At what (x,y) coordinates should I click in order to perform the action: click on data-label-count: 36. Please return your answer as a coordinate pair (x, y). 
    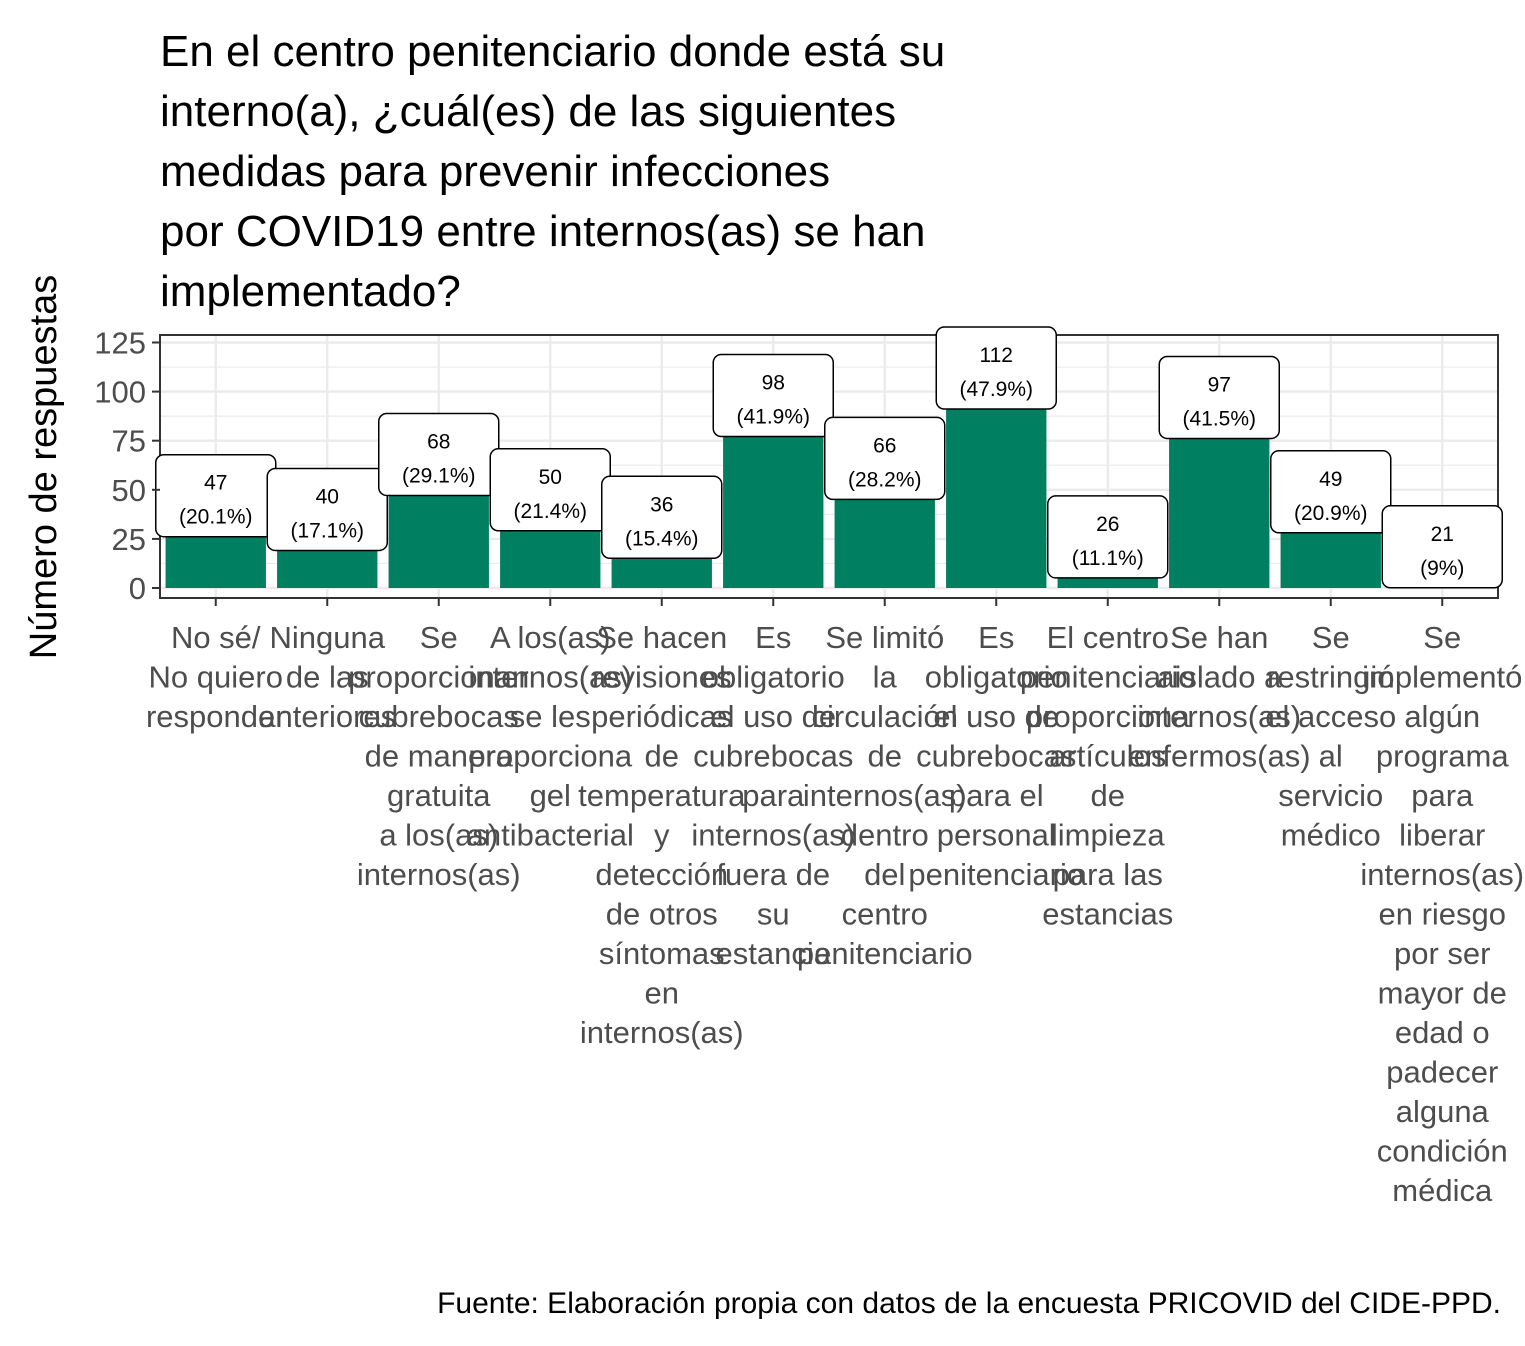
    Looking at the image, I should click on (661, 504).